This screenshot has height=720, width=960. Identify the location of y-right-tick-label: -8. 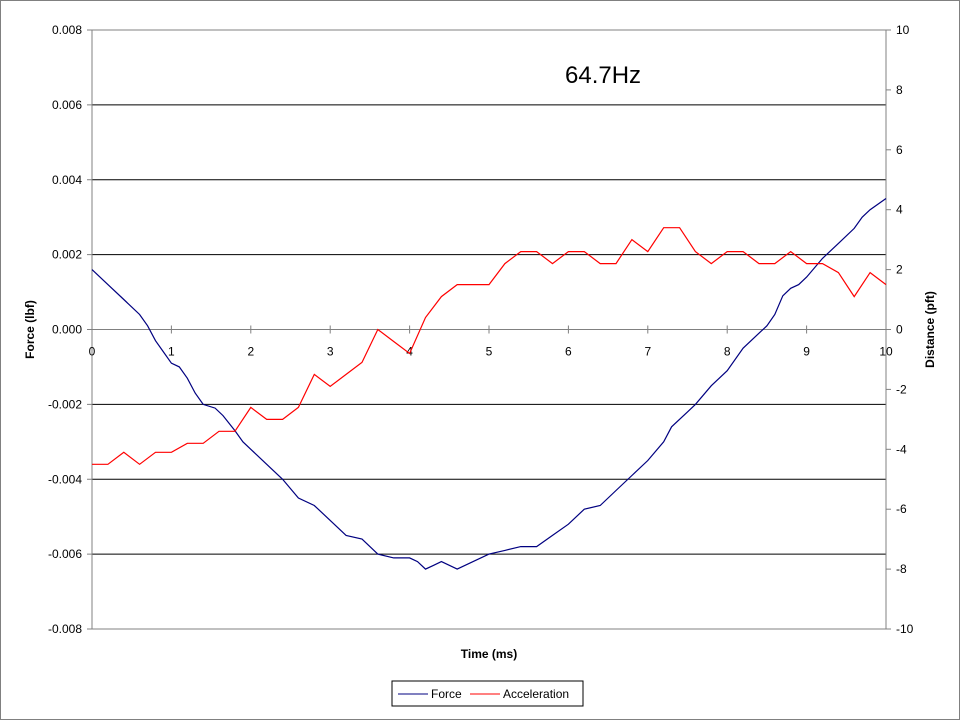
(901, 569).